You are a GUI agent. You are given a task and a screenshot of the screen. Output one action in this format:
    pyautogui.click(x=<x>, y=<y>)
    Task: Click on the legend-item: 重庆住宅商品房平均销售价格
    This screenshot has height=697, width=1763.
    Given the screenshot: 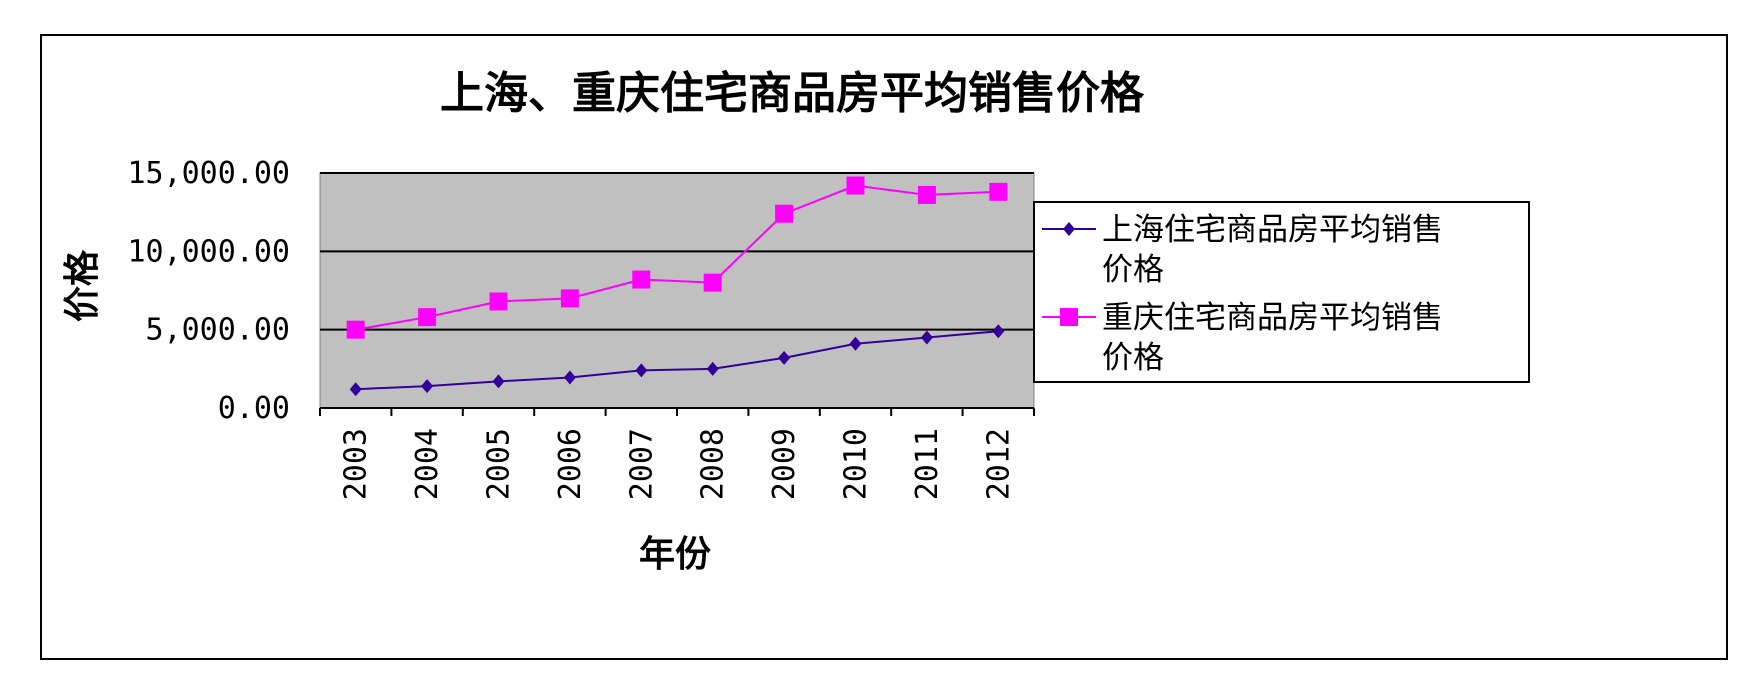 What is the action you would take?
    pyautogui.click(x=1242, y=338)
    